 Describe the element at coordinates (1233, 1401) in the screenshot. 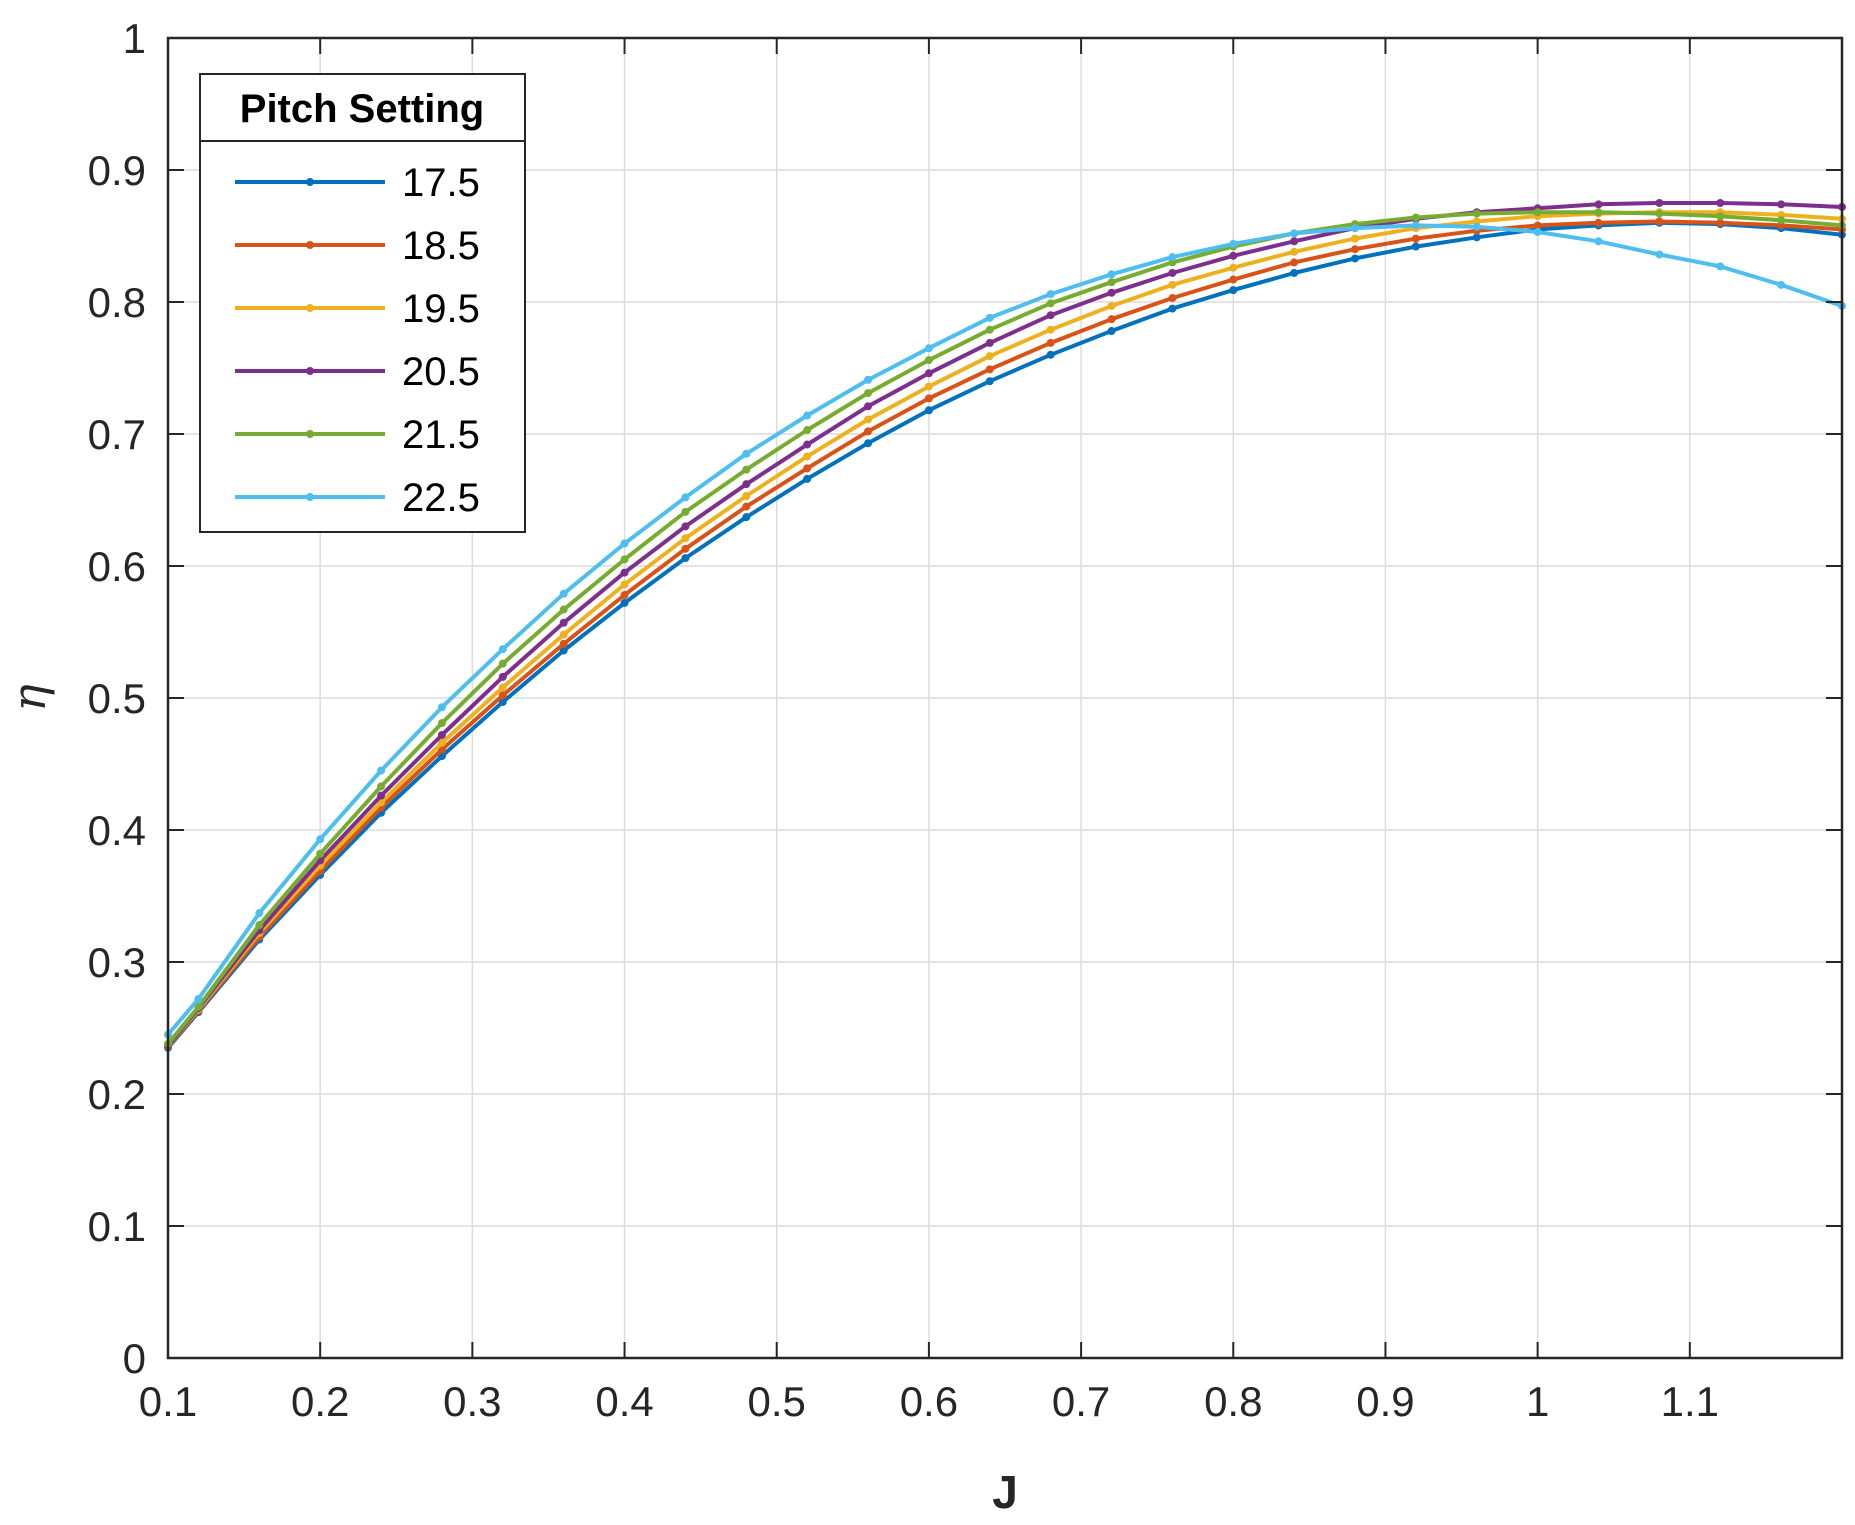

I see `x-tick-label: 0.8` at that location.